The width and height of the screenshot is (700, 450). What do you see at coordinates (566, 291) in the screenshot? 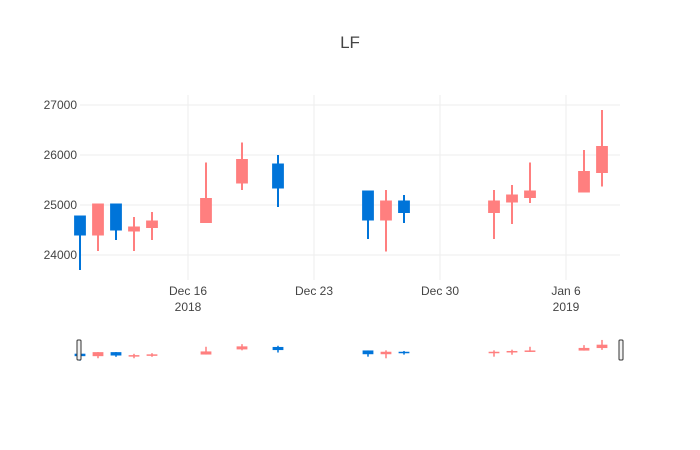
I see `x-tick-label: Jan 6` at bounding box center [566, 291].